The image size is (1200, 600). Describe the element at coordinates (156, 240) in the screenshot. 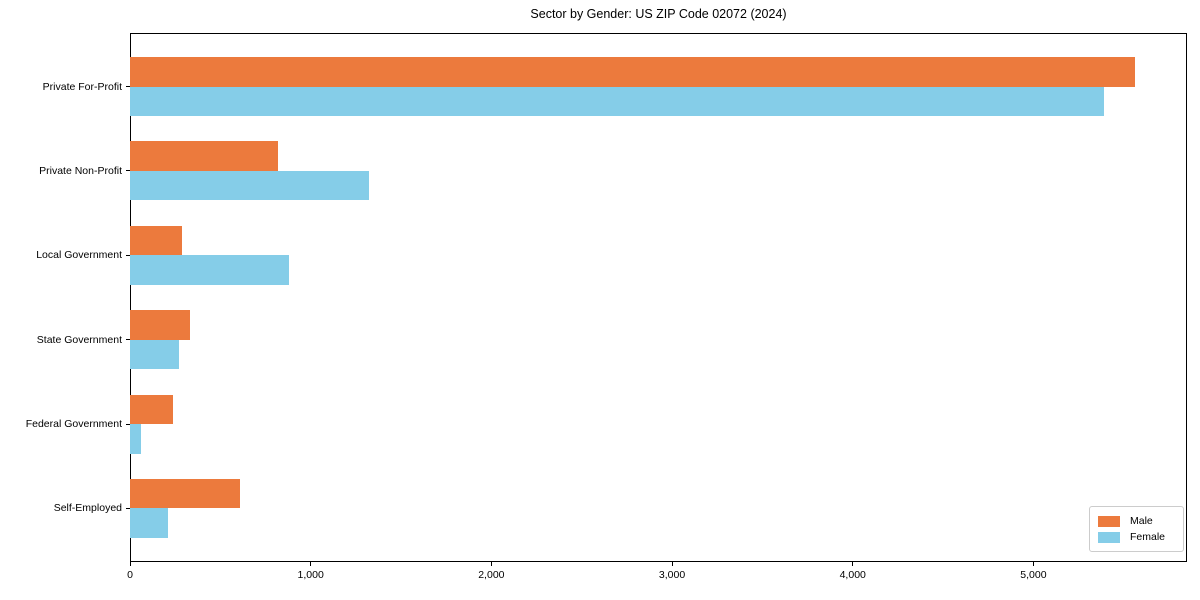

I see `bar-male-local-government` at that location.